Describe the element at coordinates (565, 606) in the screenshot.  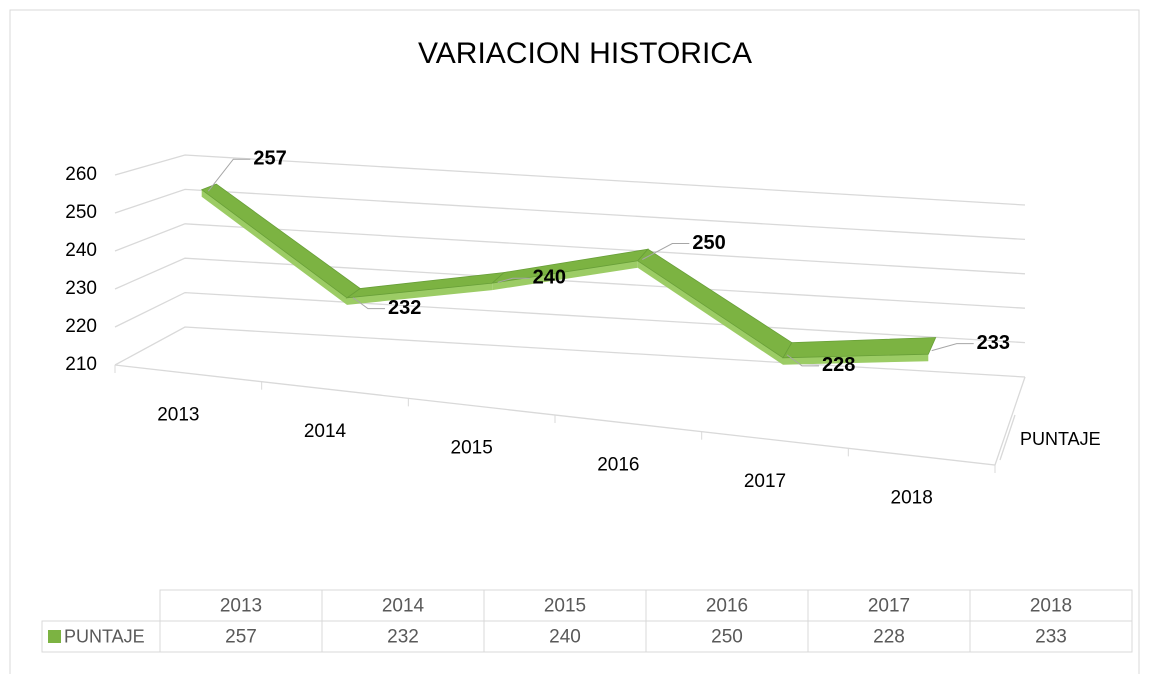
I see `table-header: 2015` at that location.